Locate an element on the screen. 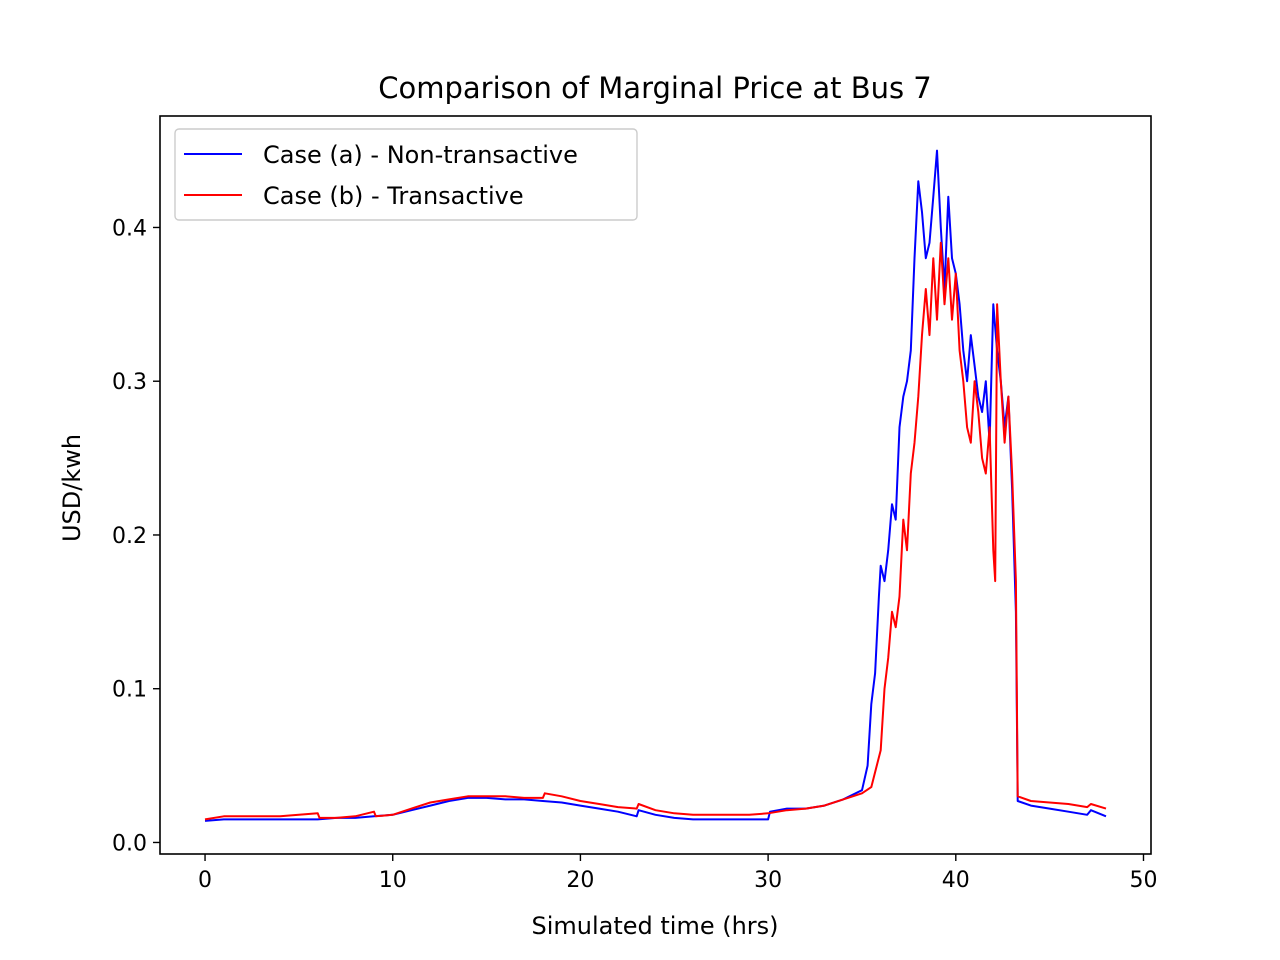 Image resolution: width=1280 pixels, height=960 pixels. x-tick-label: 30 is located at coordinates (768, 880).